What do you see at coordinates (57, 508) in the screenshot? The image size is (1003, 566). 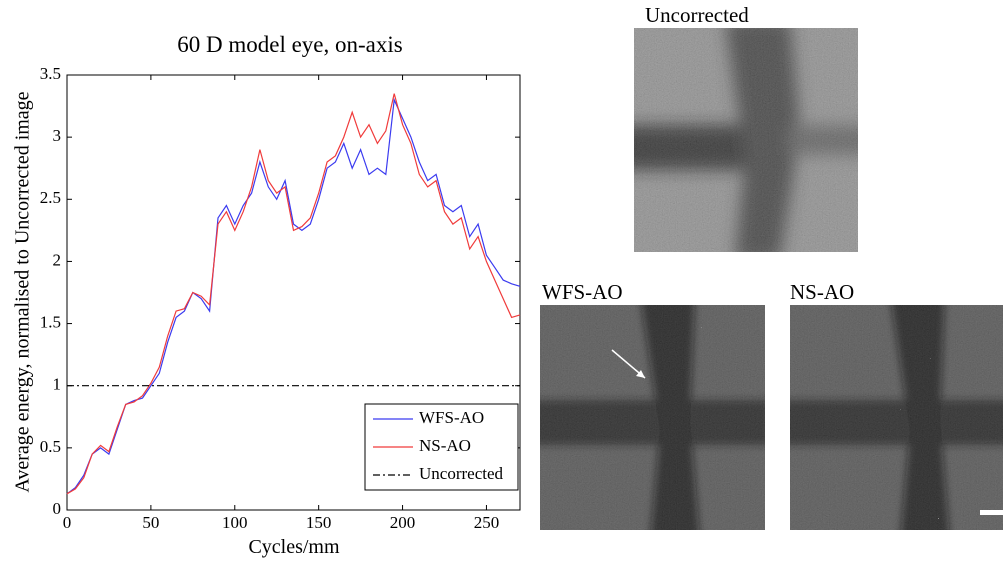 I see `y-tick-label: 0` at bounding box center [57, 508].